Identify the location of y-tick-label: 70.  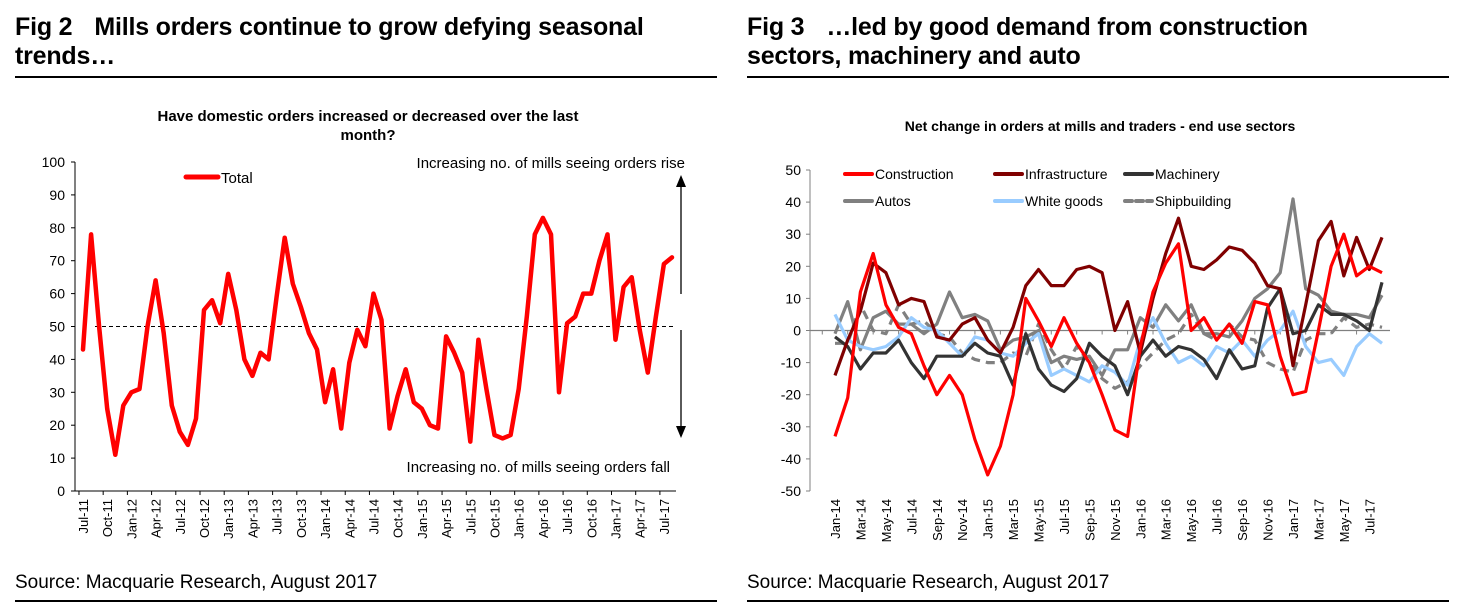
(57, 261).